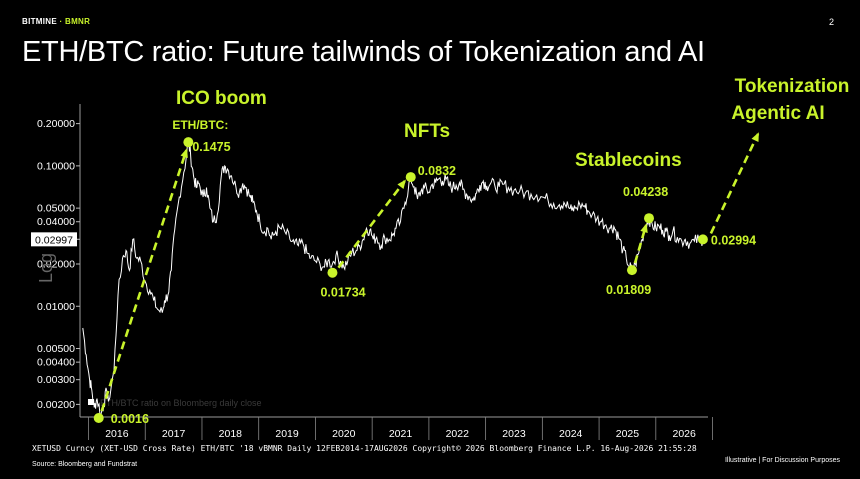  Describe the element at coordinates (85, 464) in the screenshot. I see `source-note: Source: Bloomberg and Fundstrat` at that location.